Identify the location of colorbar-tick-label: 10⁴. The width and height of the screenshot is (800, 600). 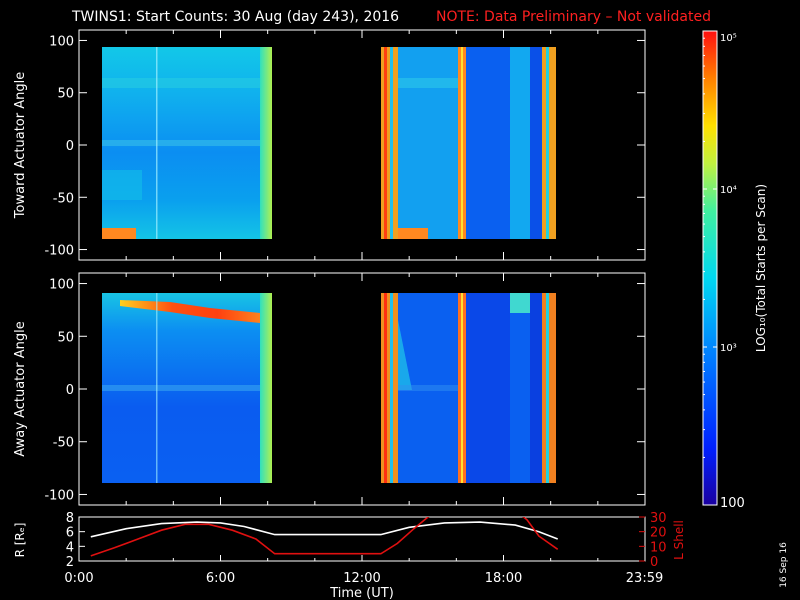
(728, 190).